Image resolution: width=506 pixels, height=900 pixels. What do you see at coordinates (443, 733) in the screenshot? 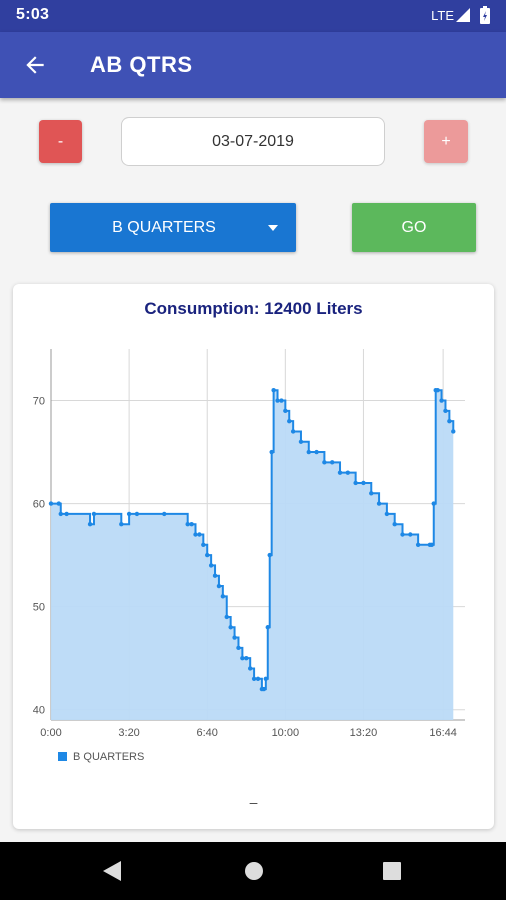
I see `x-tick-label: 16:44` at bounding box center [443, 733].